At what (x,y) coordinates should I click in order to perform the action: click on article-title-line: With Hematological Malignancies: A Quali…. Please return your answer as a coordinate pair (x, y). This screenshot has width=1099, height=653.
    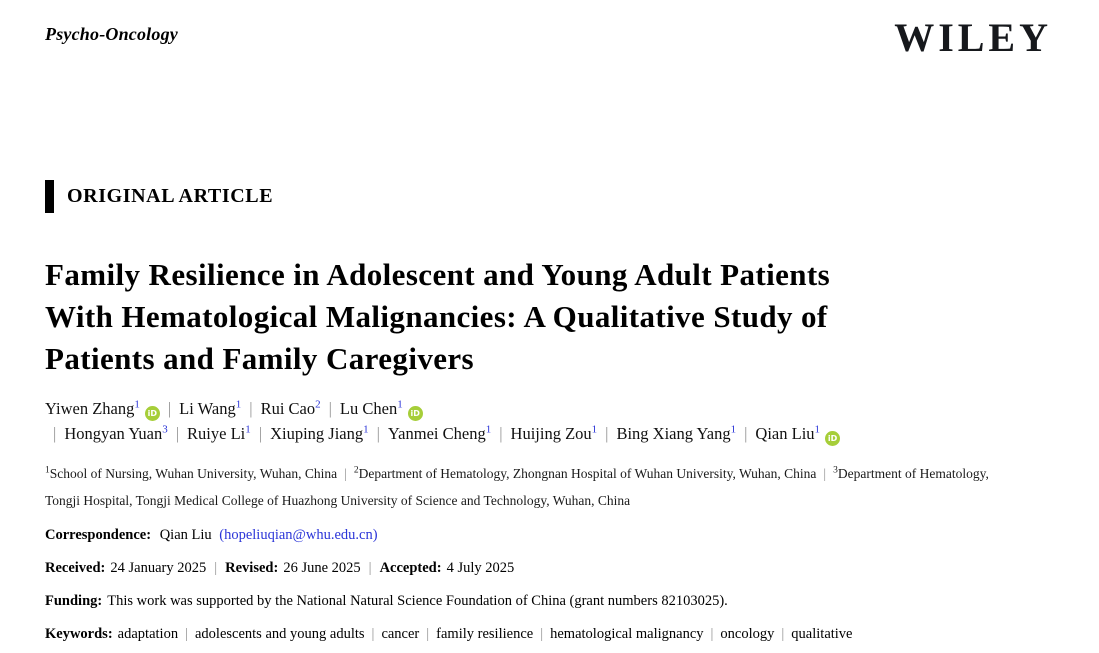
    Looking at the image, I should click on (436, 316).